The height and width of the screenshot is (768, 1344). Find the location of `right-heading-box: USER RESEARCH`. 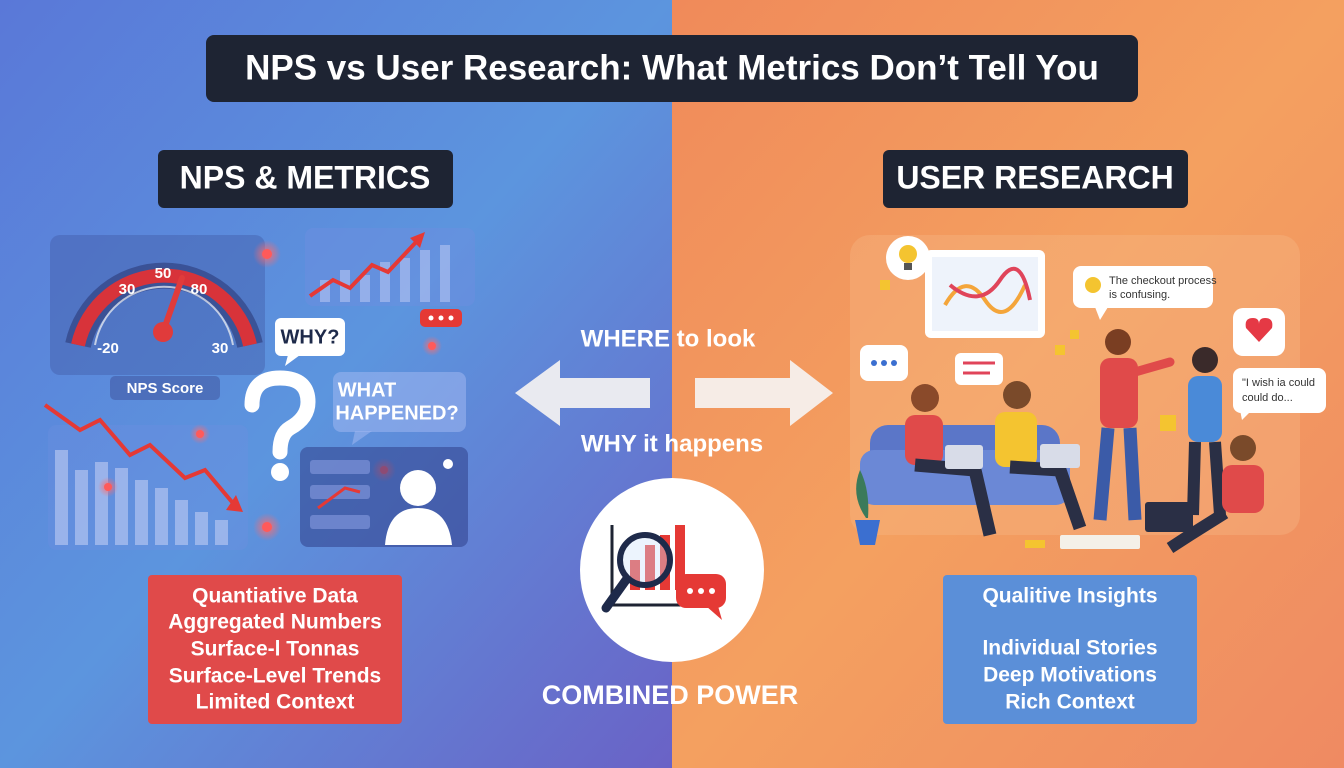

right-heading-box: USER RESEARCH is located at coordinates (1035, 179).